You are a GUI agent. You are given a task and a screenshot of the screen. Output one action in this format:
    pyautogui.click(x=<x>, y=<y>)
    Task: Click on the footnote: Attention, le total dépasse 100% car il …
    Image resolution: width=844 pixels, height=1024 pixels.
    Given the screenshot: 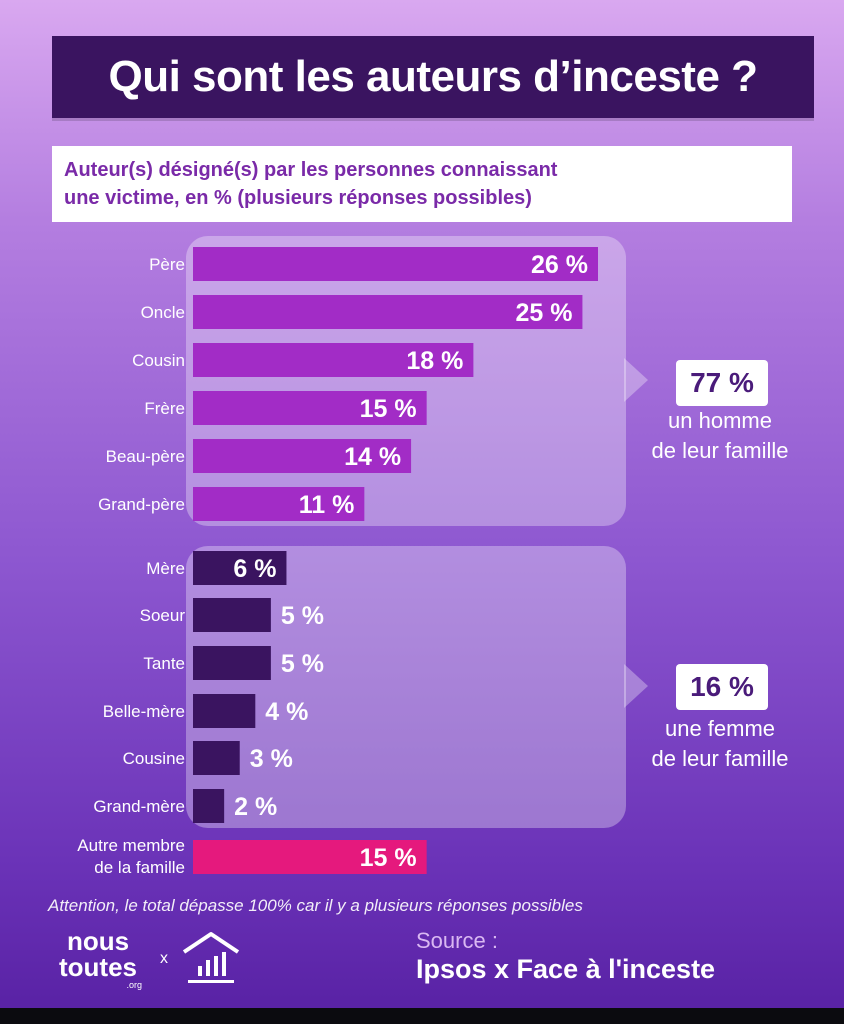 What is the action you would take?
    pyautogui.click(x=315, y=905)
    